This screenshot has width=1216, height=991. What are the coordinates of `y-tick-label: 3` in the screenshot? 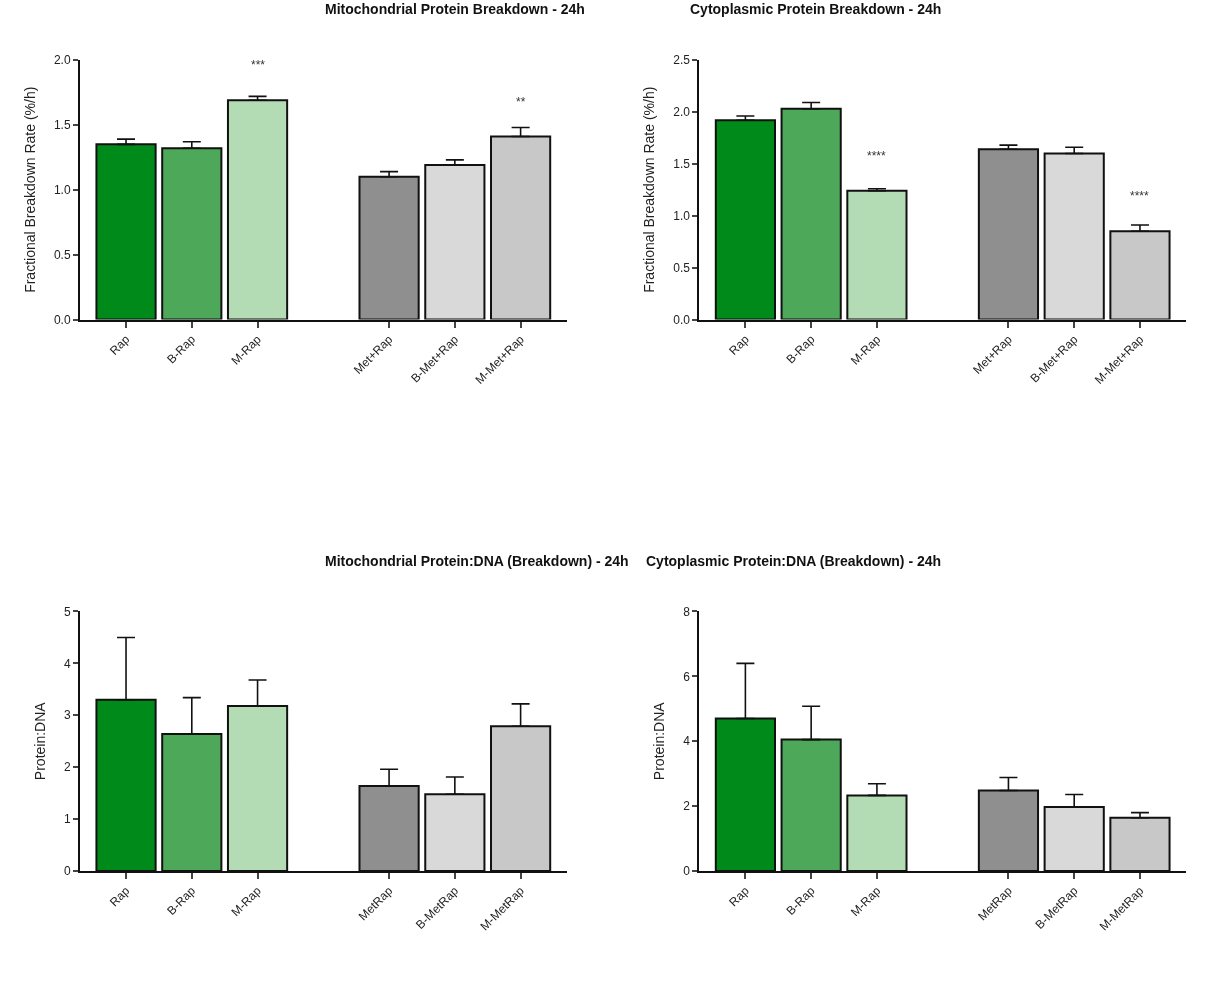 It's located at (67, 715).